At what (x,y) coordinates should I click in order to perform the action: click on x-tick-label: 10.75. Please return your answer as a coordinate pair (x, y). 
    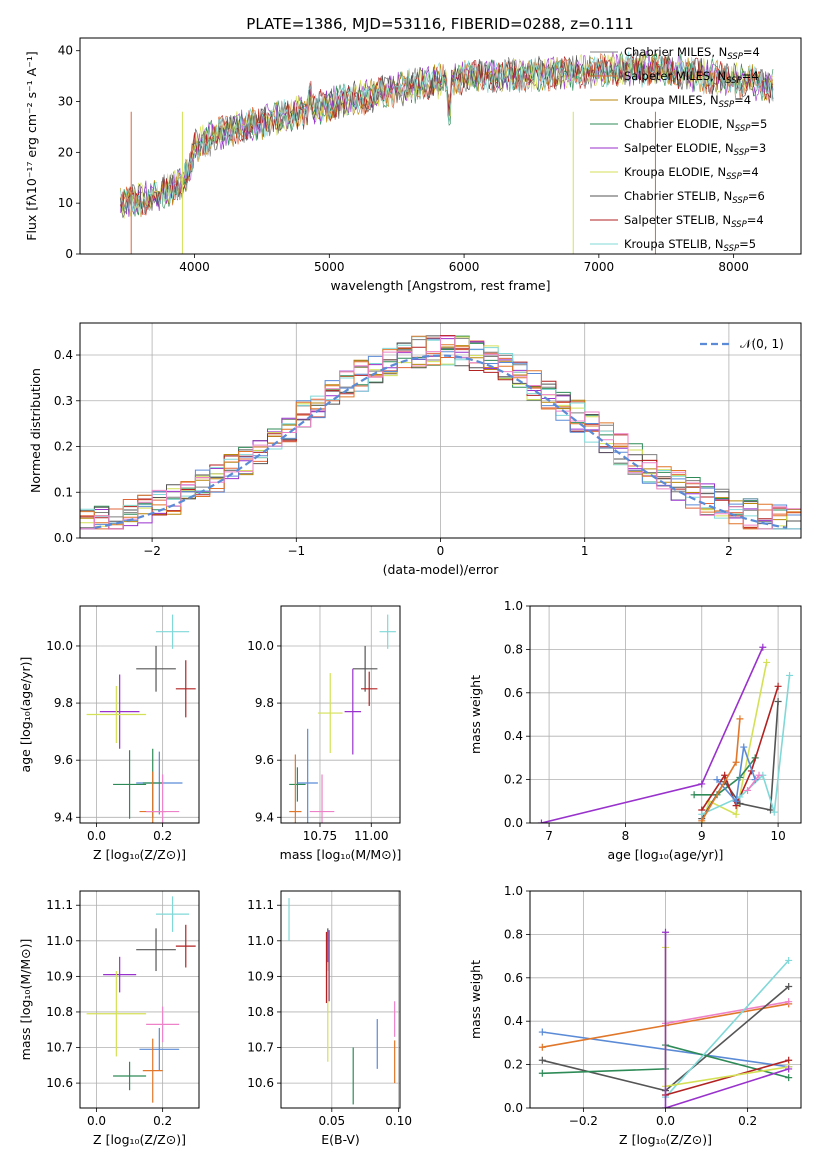
    Looking at the image, I should click on (320, 836).